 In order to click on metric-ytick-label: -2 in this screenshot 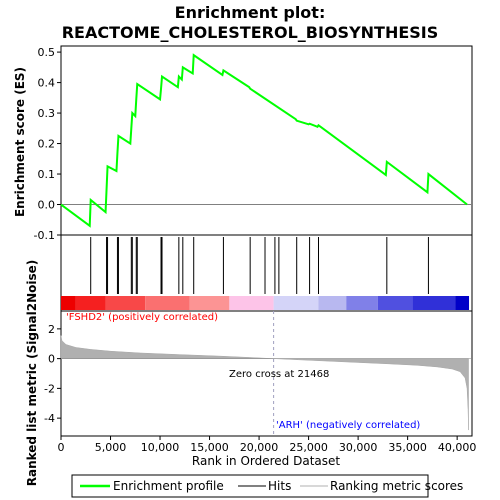, I will do `click(49, 388)`.